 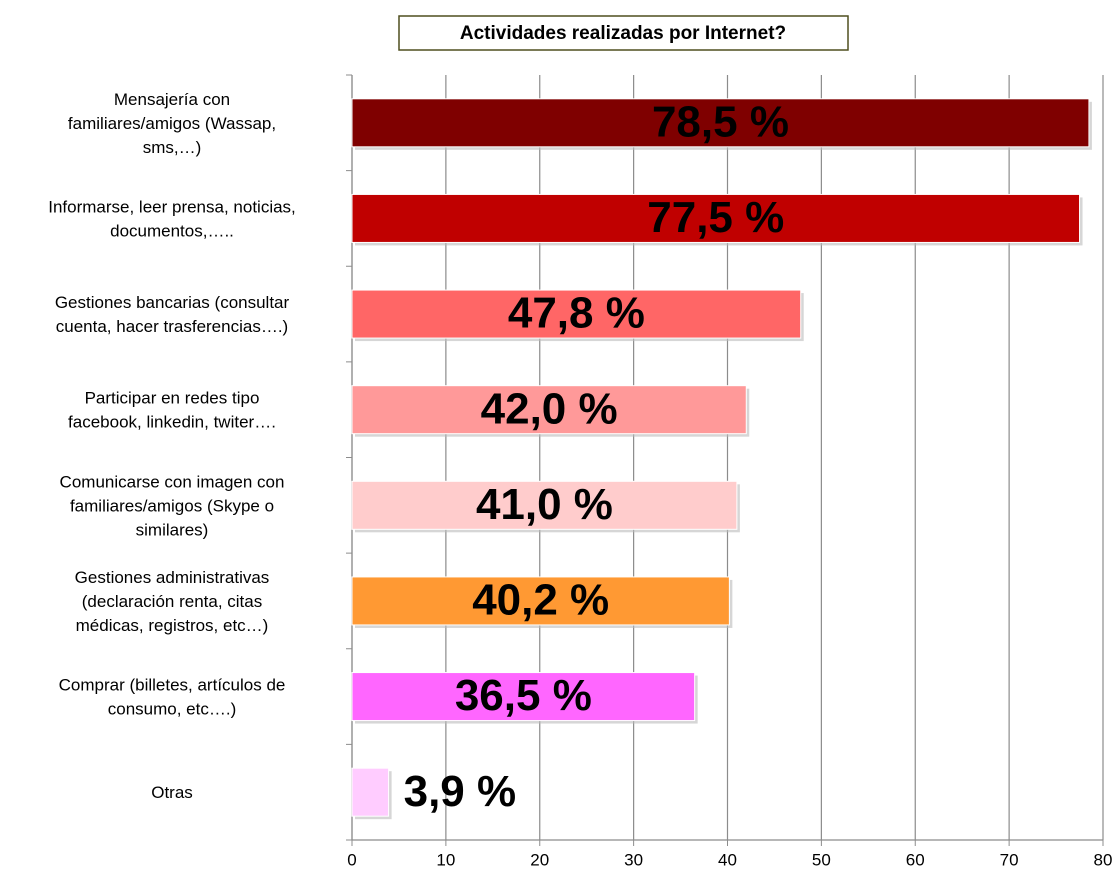 I want to click on value-label: 77,5 %, so click(x=715, y=217).